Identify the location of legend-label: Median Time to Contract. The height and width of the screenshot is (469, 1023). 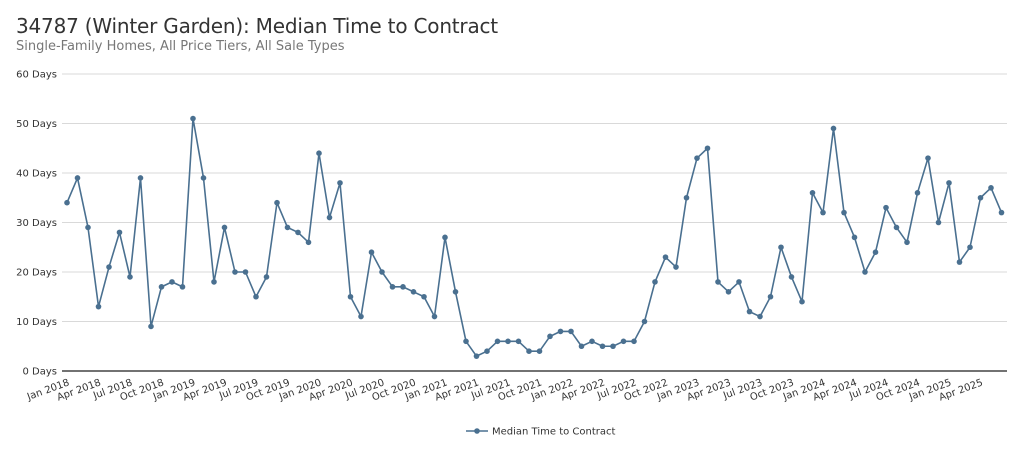
(554, 432).